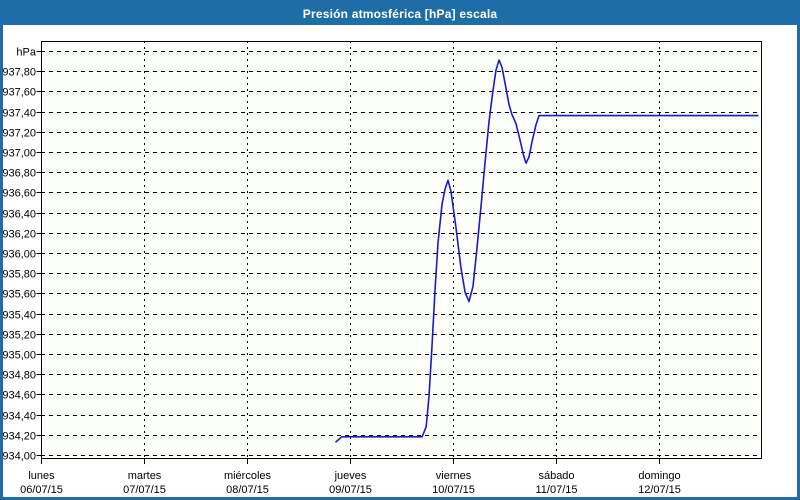 Image resolution: width=800 pixels, height=500 pixels. What do you see at coordinates (19, 154) in the screenshot?
I see `y-tick-label: 937,00` at bounding box center [19, 154].